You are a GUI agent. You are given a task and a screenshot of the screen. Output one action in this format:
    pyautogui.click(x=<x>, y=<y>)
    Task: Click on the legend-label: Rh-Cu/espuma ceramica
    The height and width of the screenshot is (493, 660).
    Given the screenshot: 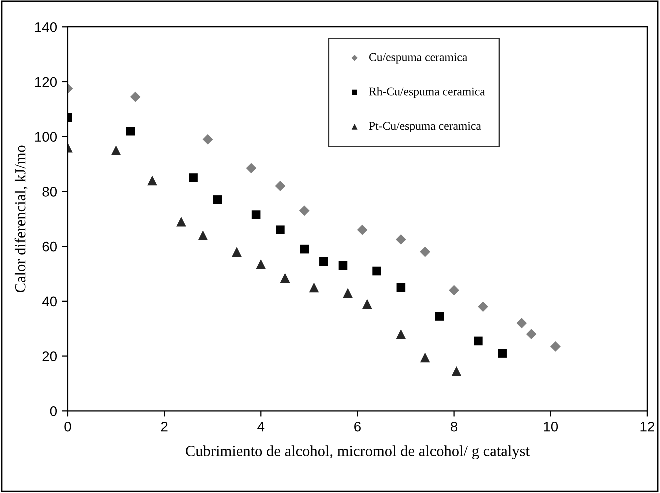 What is the action you would take?
    pyautogui.click(x=427, y=92)
    